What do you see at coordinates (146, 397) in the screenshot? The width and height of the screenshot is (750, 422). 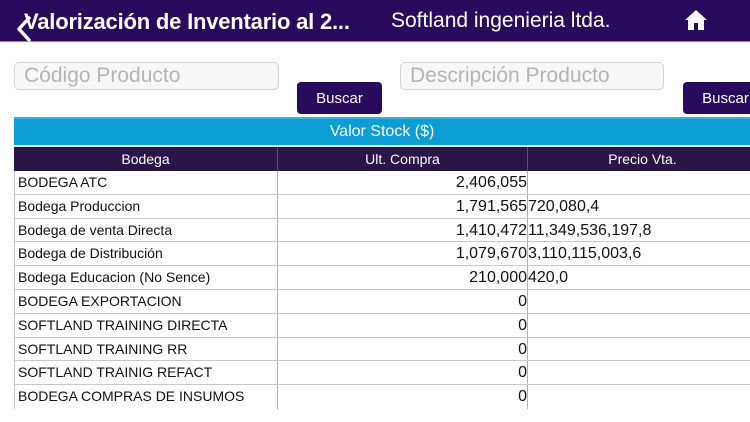 I see `cell-bodega: BODEGA COMPRAS DE INSUMOS` at bounding box center [146, 397].